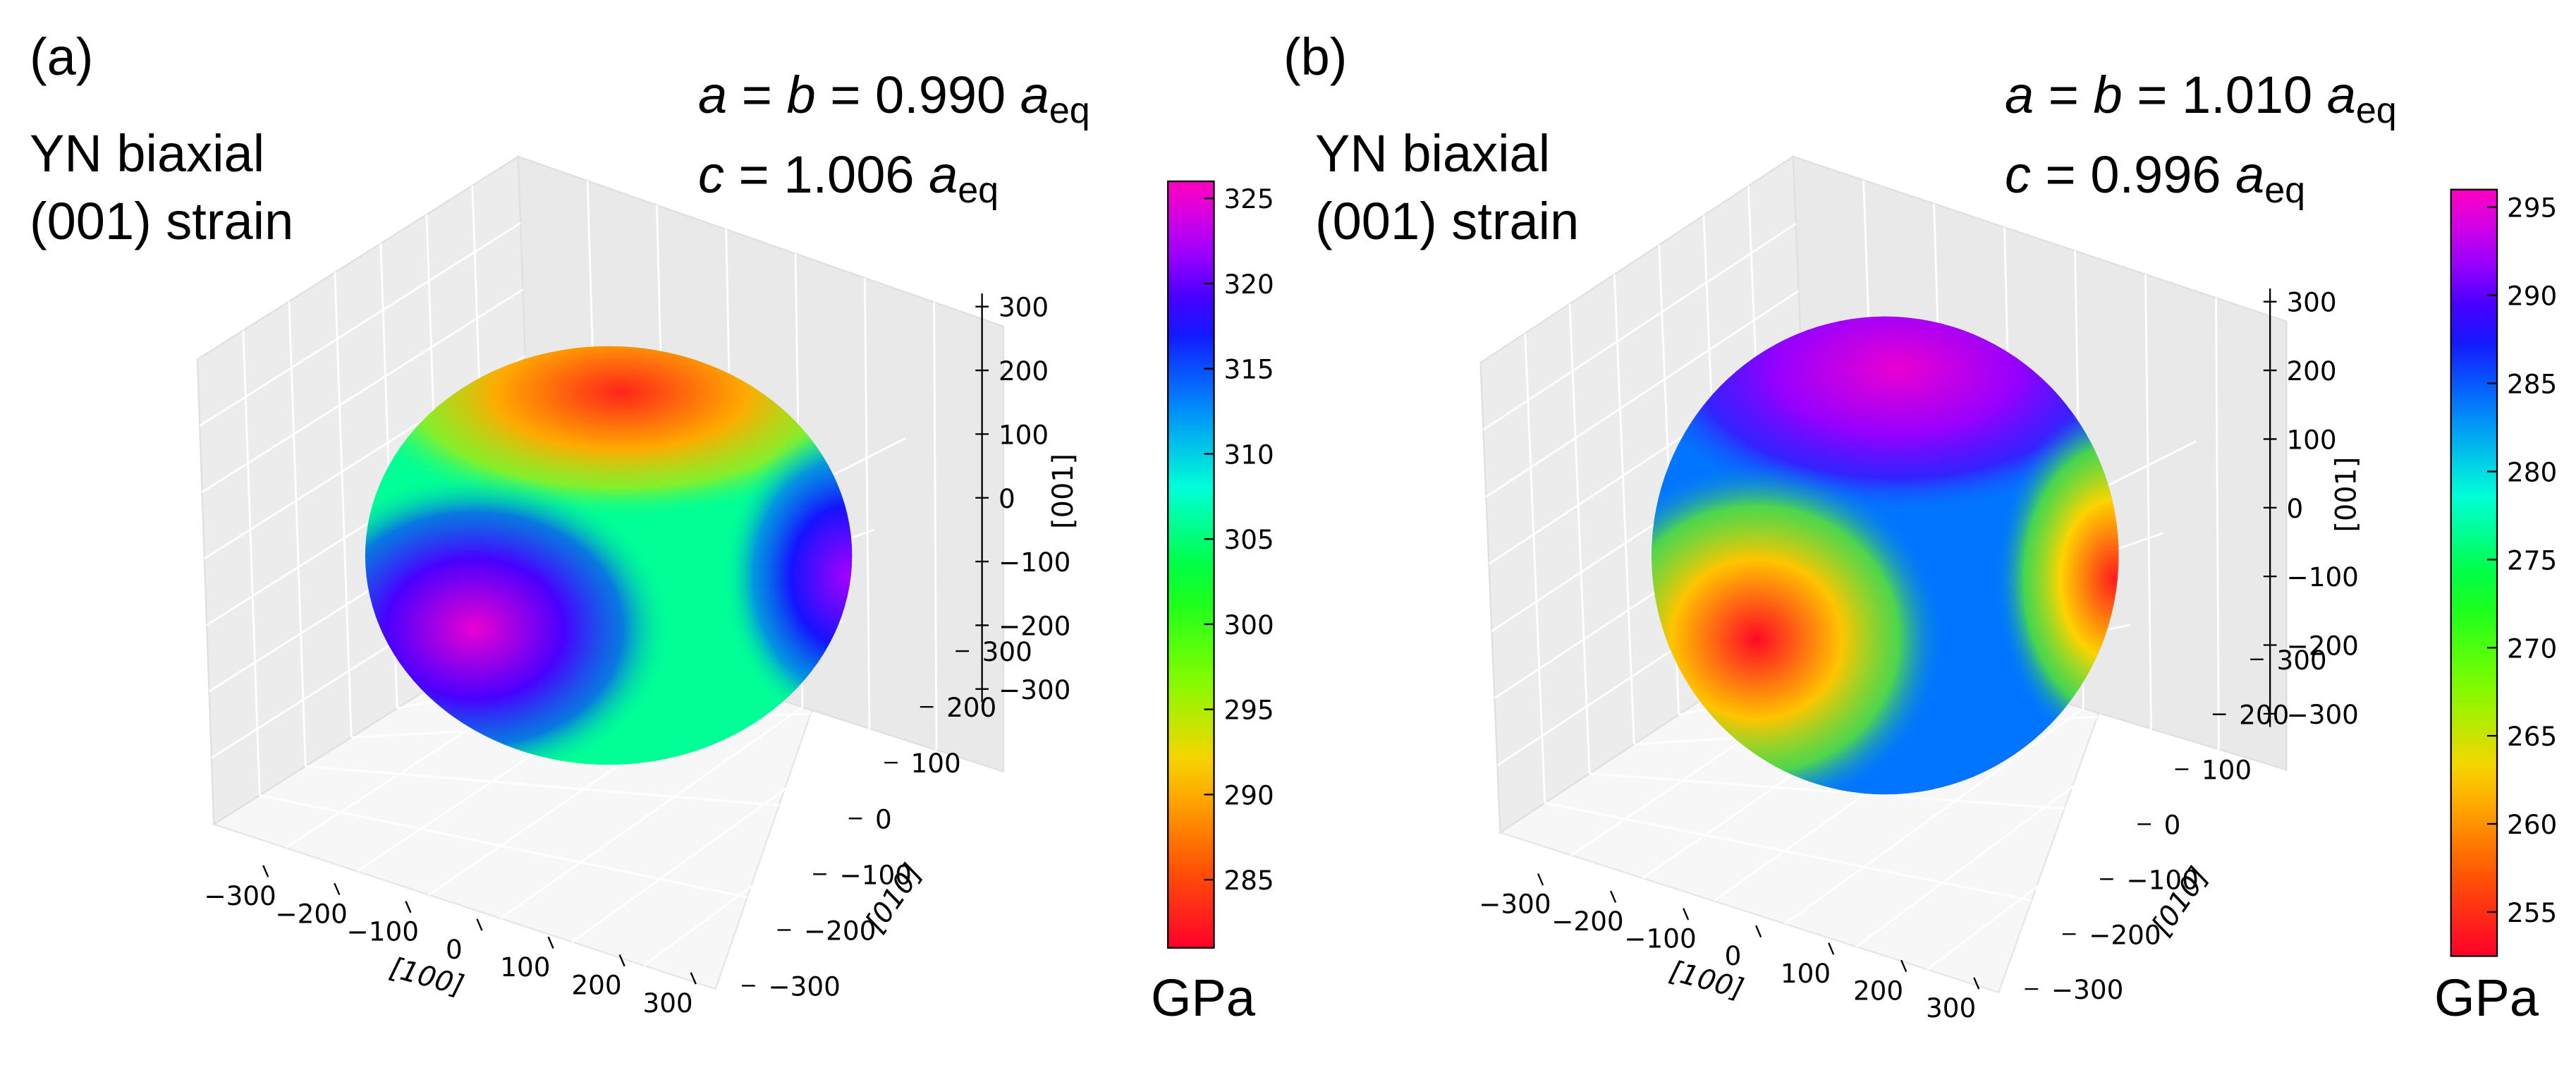 This screenshot has width=2576, height=1075. What do you see at coordinates (1448, 221) in the screenshot?
I see `material-line2-b: (001) strain` at bounding box center [1448, 221].